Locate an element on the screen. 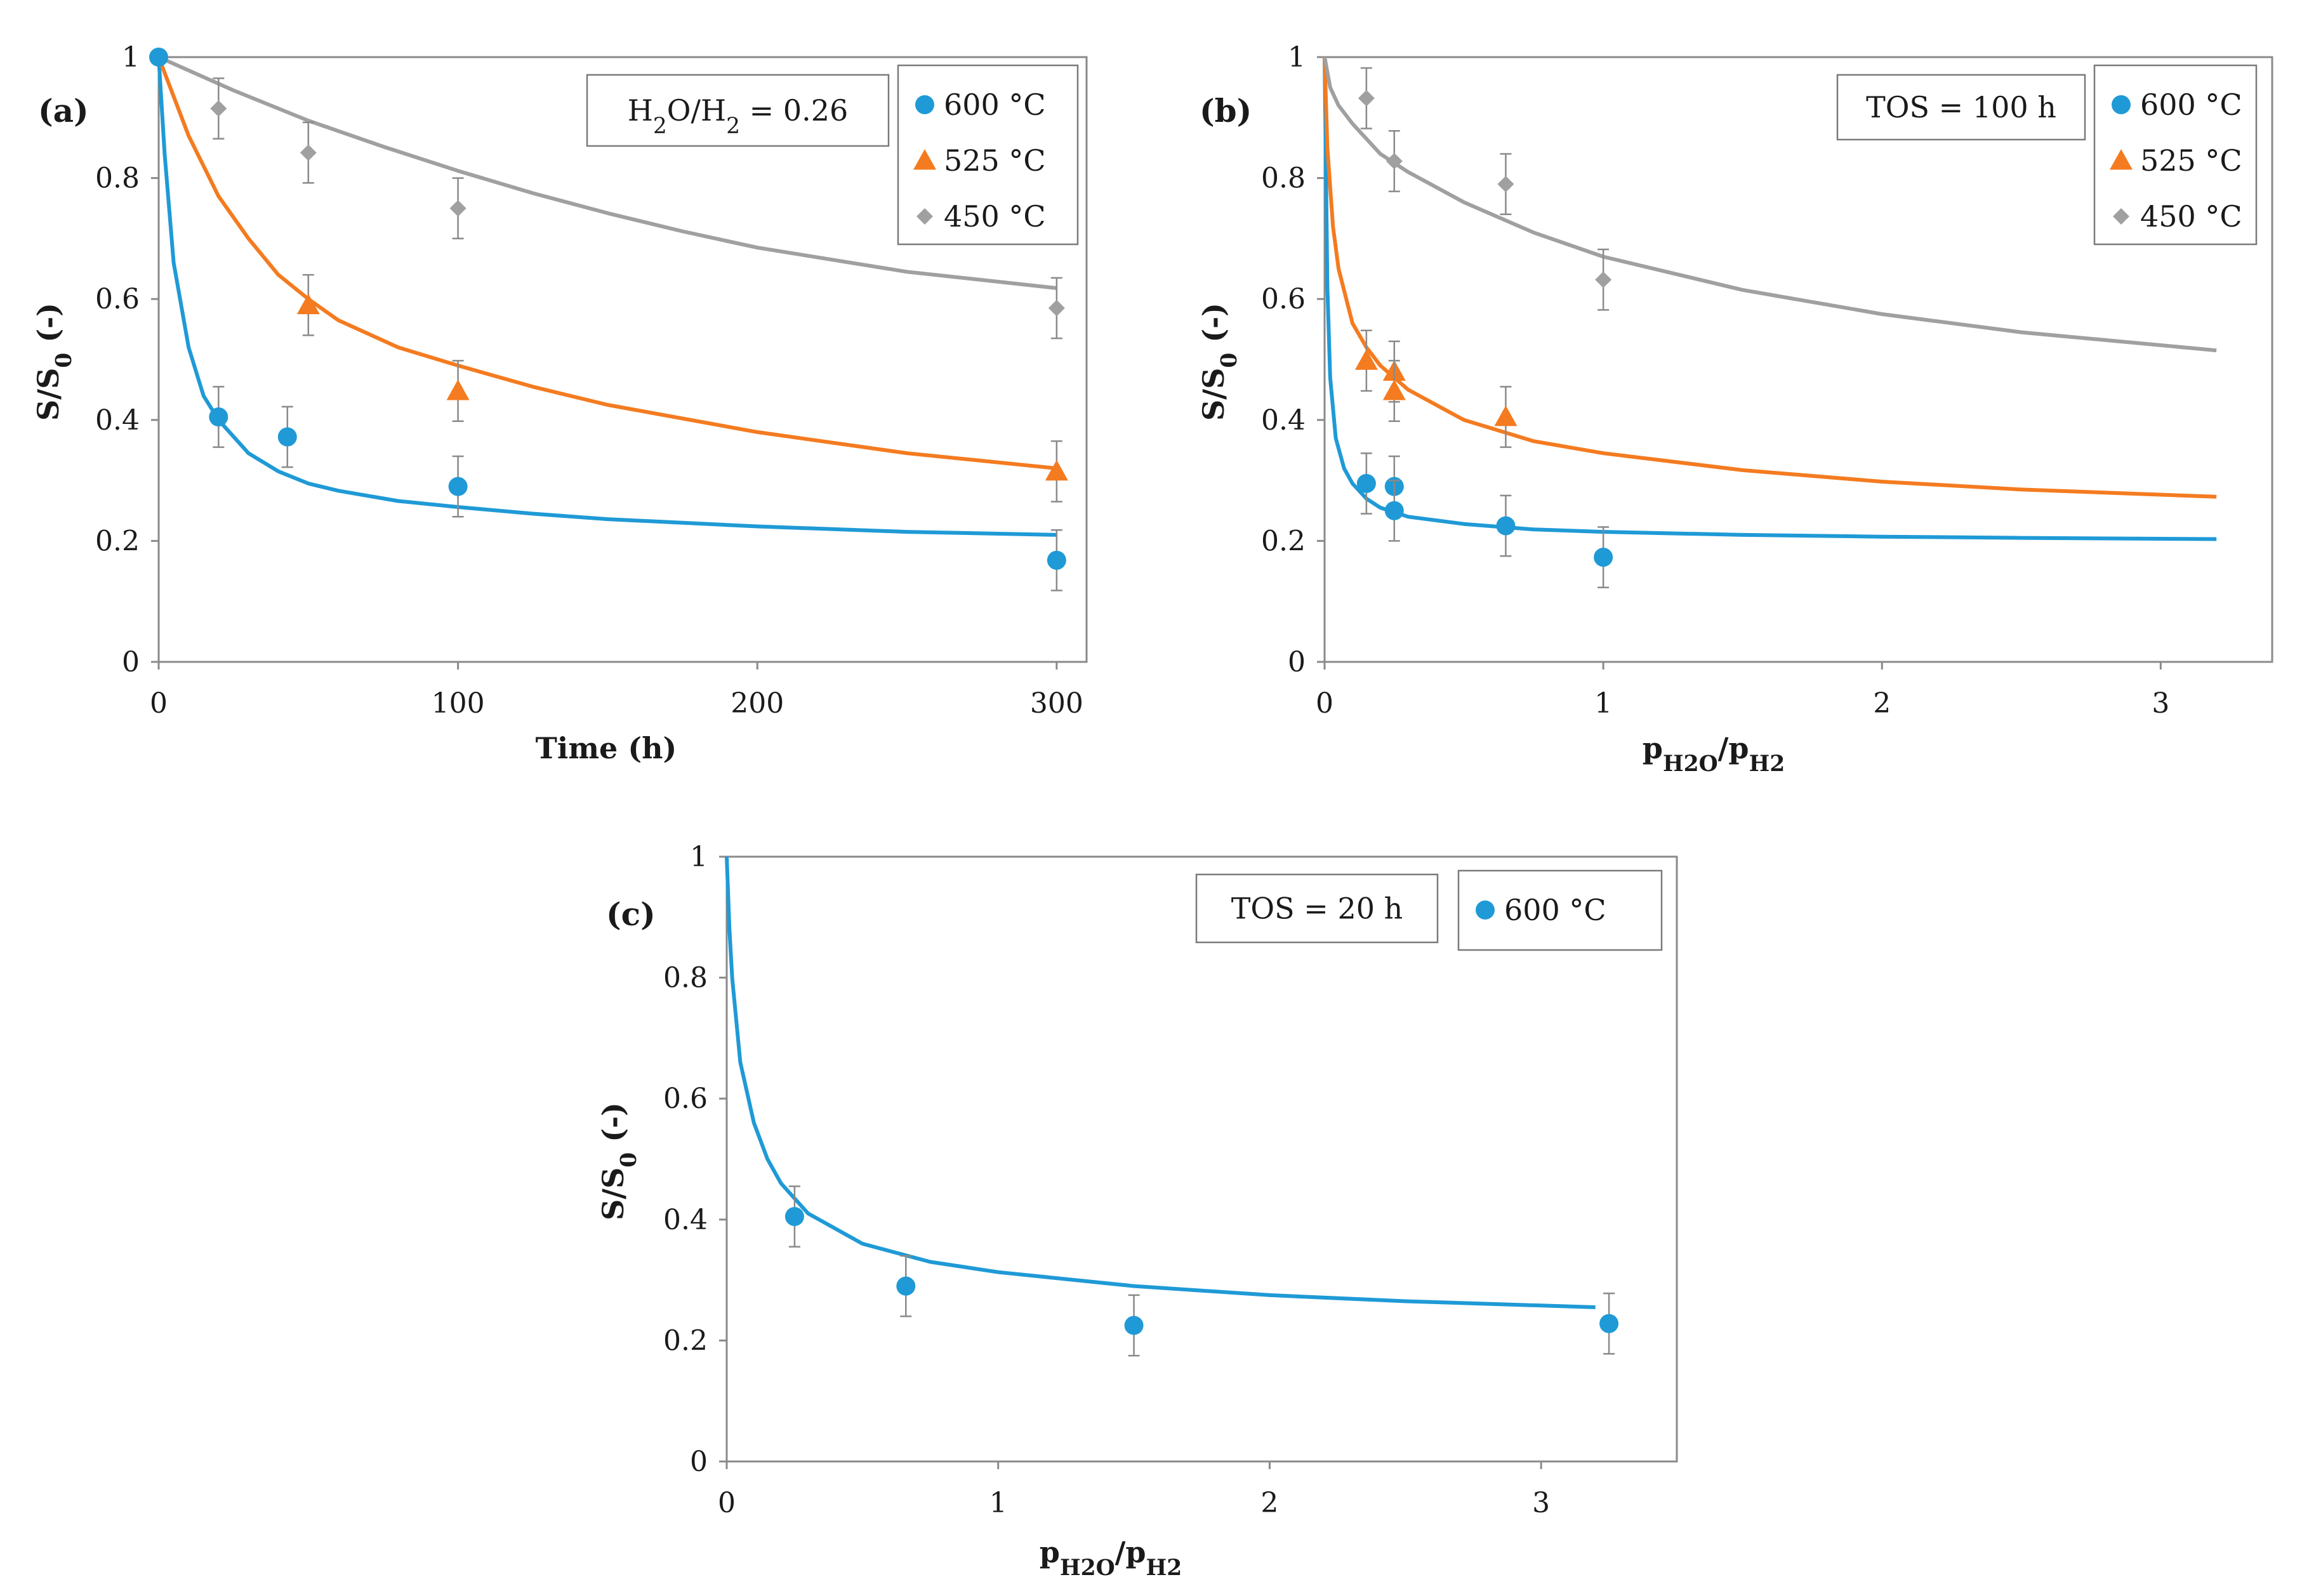 Image resolution: width=2302 pixels, height=1596 pixels. x-tick-label: 200 is located at coordinates (757, 704).